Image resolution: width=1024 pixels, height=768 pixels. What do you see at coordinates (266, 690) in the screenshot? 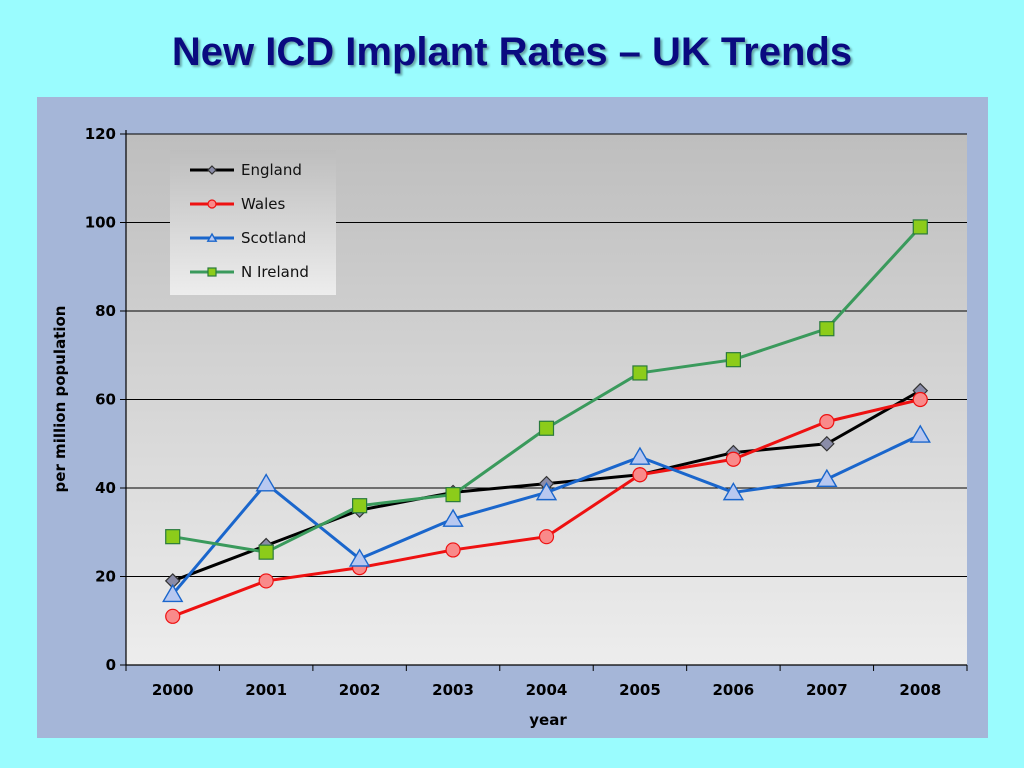
I see `x-tick-label: 2001` at bounding box center [266, 690].